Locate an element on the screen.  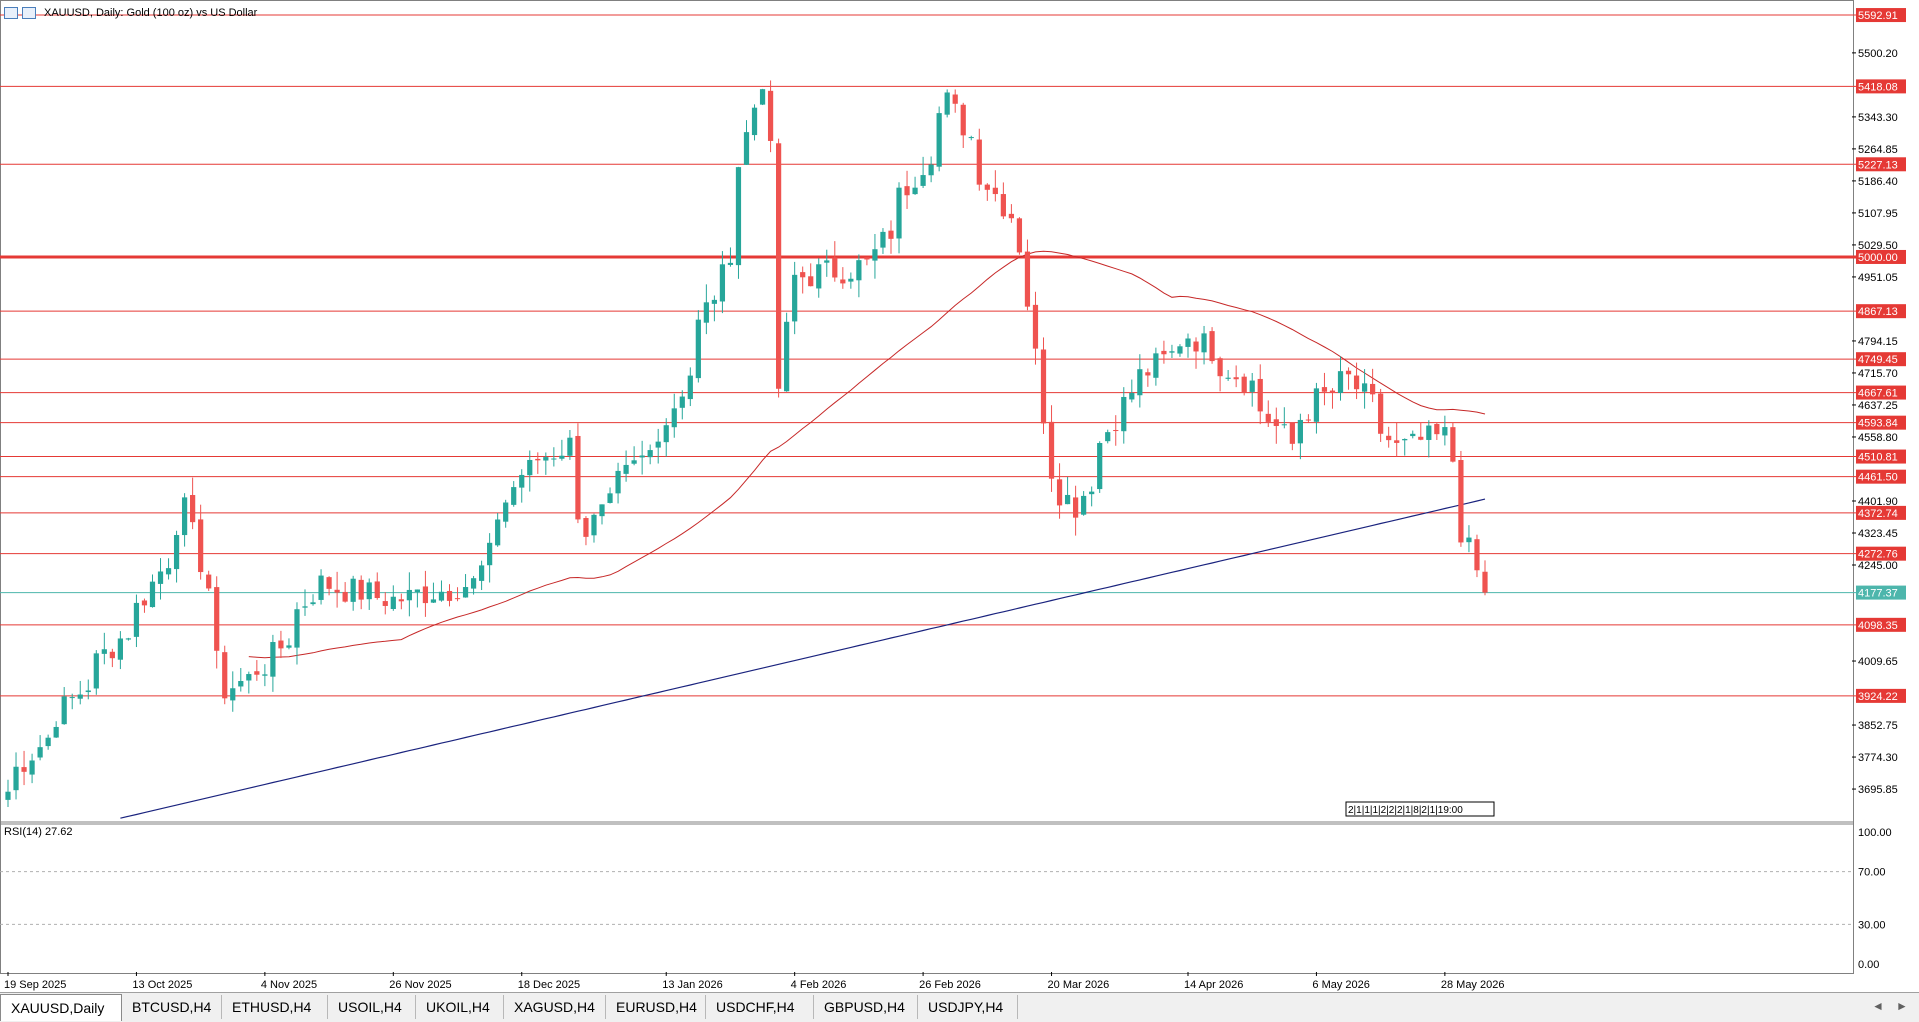
price-tick-label: 4401.90 is located at coordinates (1878, 502).